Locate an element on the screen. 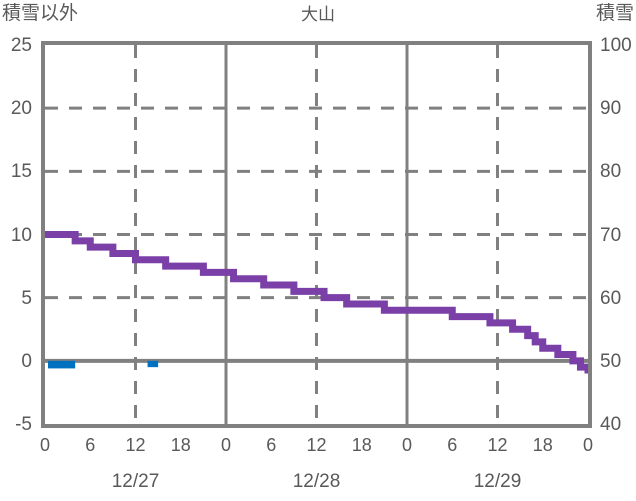 This screenshot has height=501, width=636. left-axis-tick-label: 15 is located at coordinates (21, 172).